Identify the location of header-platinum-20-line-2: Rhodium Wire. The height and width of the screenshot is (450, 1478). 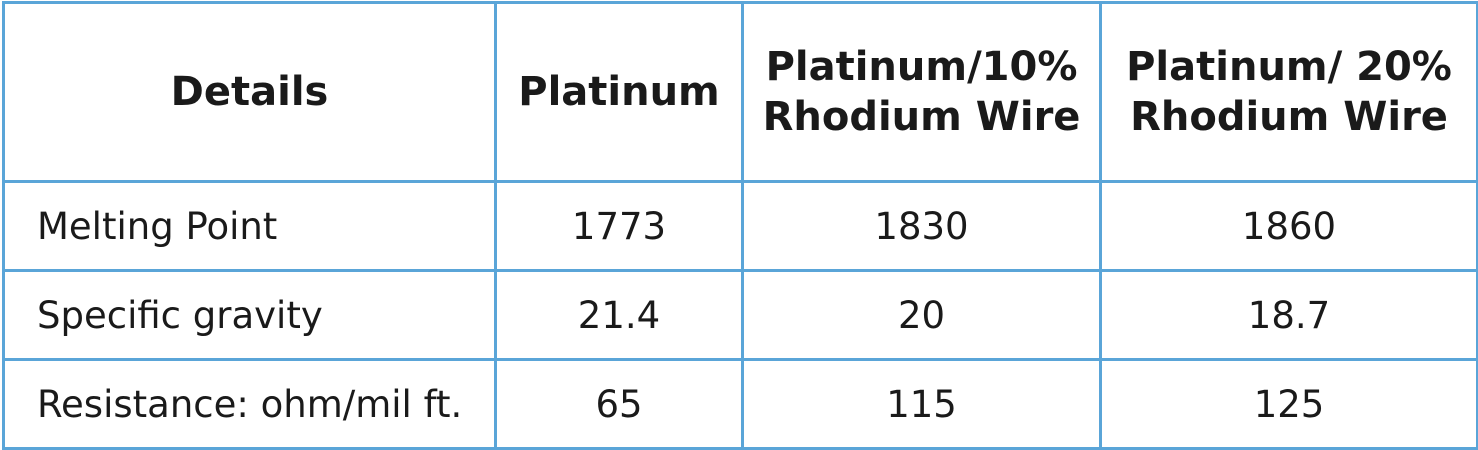
(1289, 117).